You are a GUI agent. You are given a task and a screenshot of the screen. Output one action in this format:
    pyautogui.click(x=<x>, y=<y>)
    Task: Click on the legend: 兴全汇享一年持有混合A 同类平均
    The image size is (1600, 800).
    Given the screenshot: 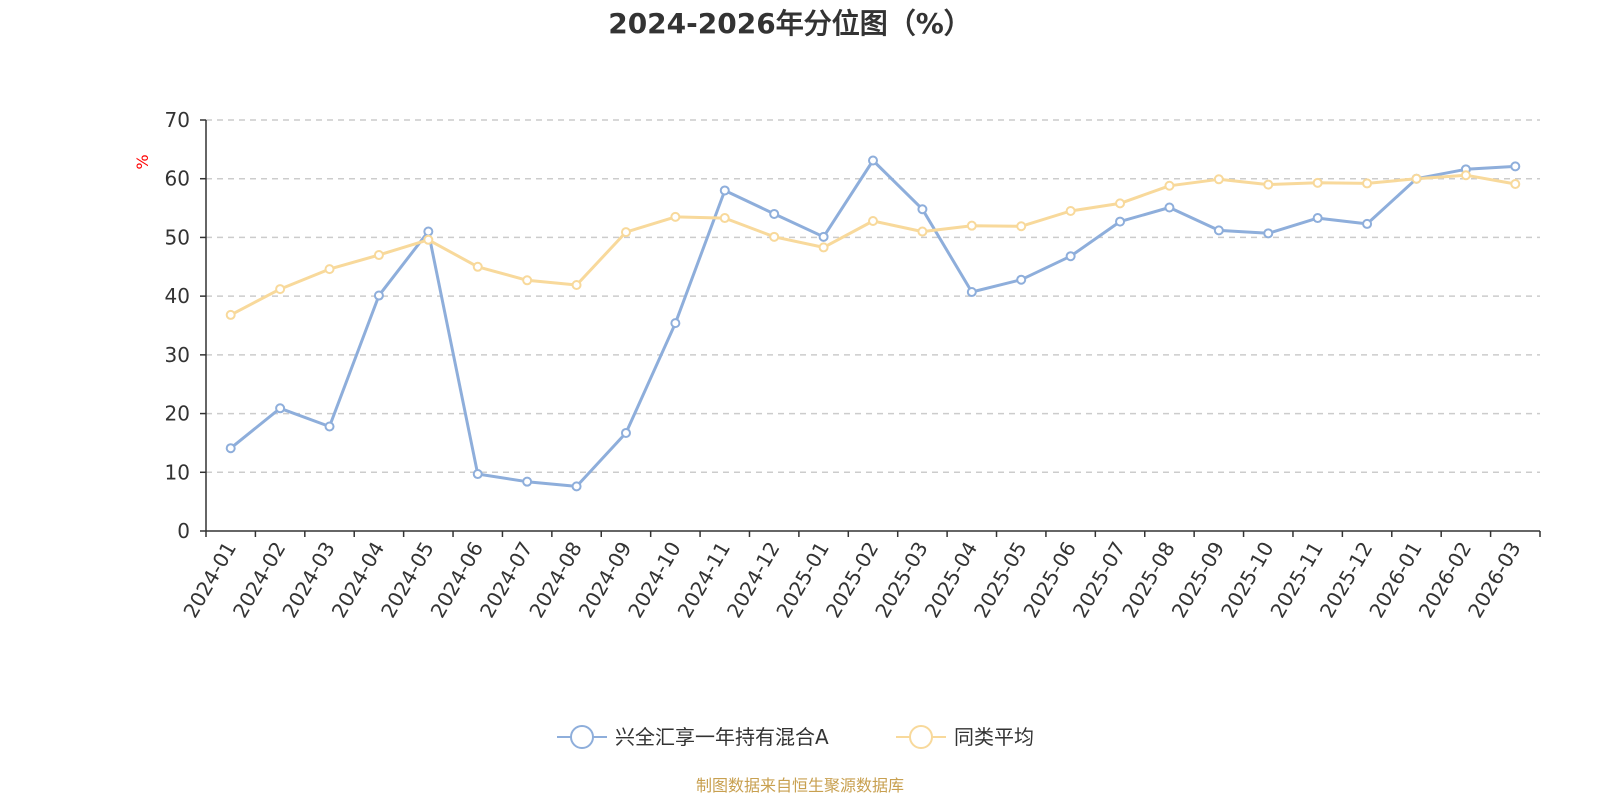 What is the action you would take?
    pyautogui.click(x=795, y=737)
    